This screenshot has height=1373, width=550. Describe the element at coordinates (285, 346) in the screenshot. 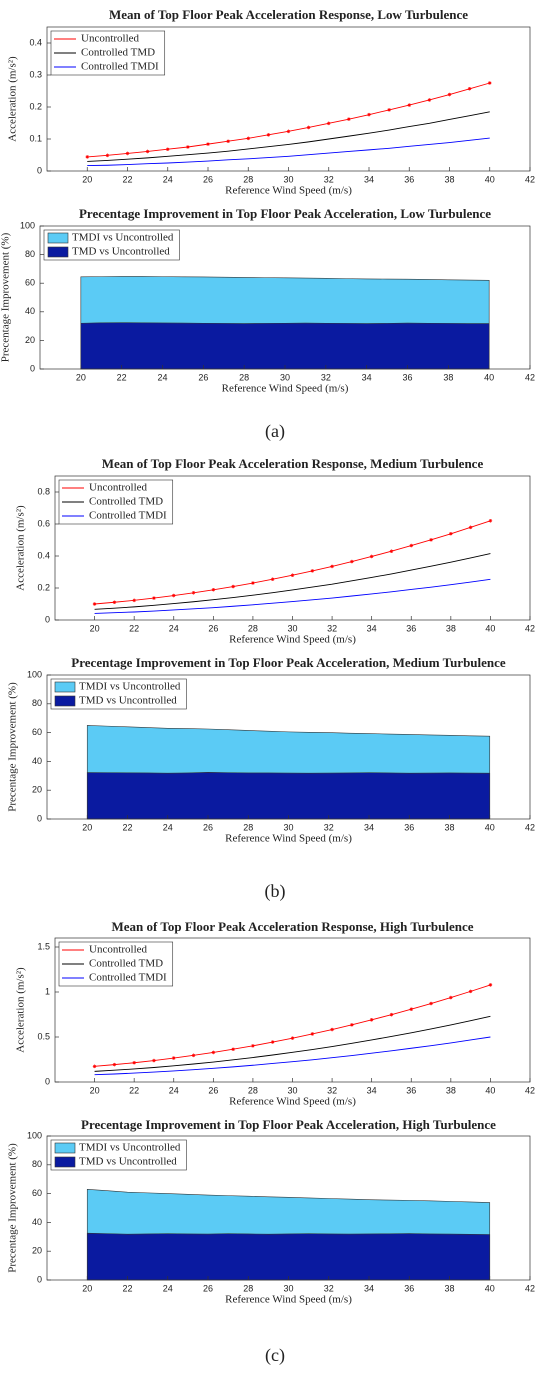

I see `area` at that location.